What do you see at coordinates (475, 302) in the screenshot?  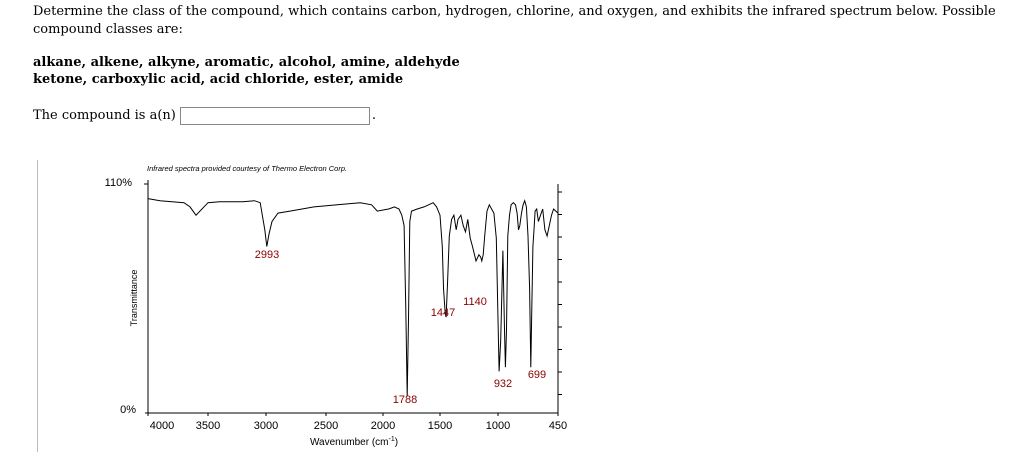 I see `peak-label-1140: 1140` at bounding box center [475, 302].